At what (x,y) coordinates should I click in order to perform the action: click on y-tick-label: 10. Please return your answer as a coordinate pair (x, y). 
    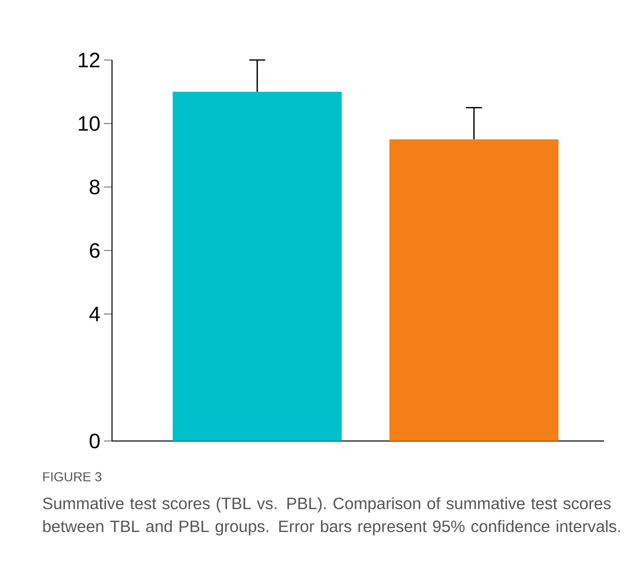
    Looking at the image, I should click on (89, 123).